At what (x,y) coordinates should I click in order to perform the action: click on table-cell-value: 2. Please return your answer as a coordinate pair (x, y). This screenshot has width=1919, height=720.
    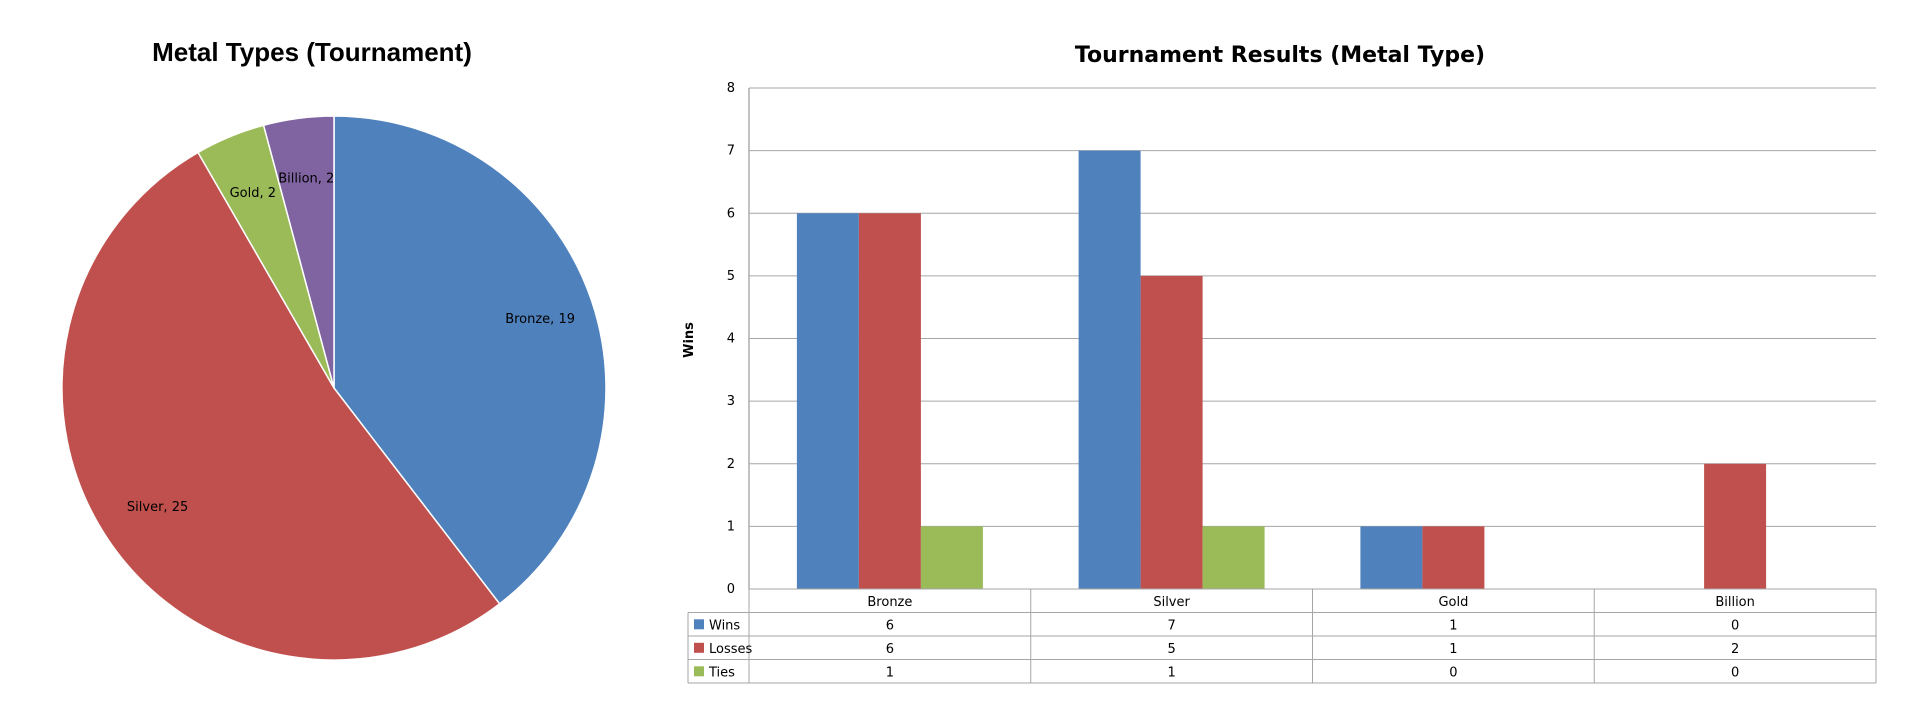
    Looking at the image, I should click on (1735, 649).